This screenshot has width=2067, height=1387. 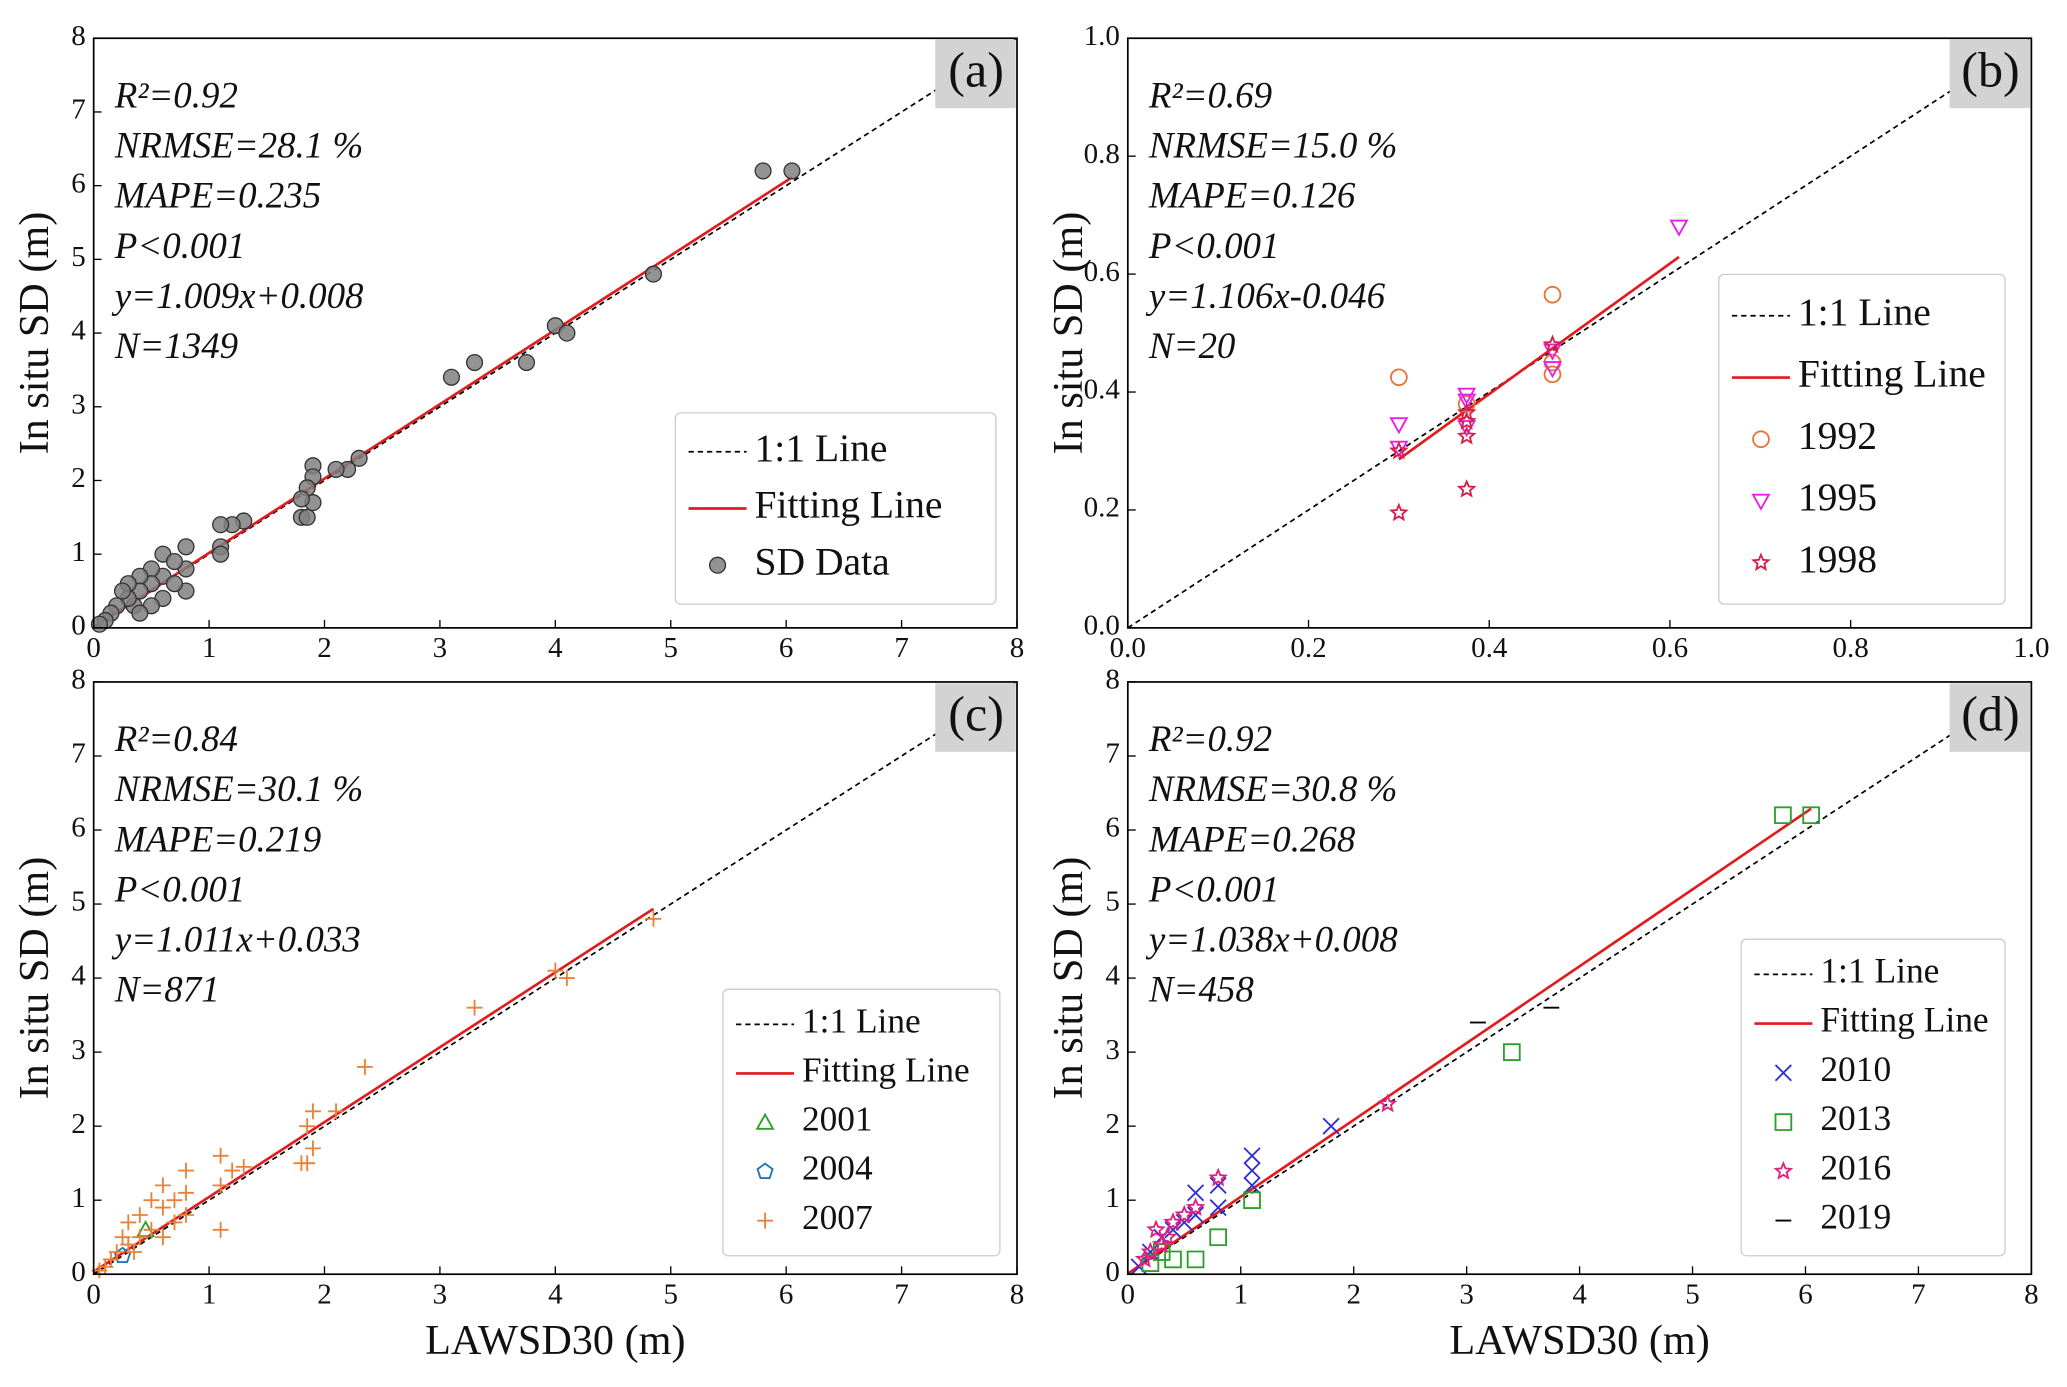 I want to click on panel-label: (c), so click(x=976, y=713).